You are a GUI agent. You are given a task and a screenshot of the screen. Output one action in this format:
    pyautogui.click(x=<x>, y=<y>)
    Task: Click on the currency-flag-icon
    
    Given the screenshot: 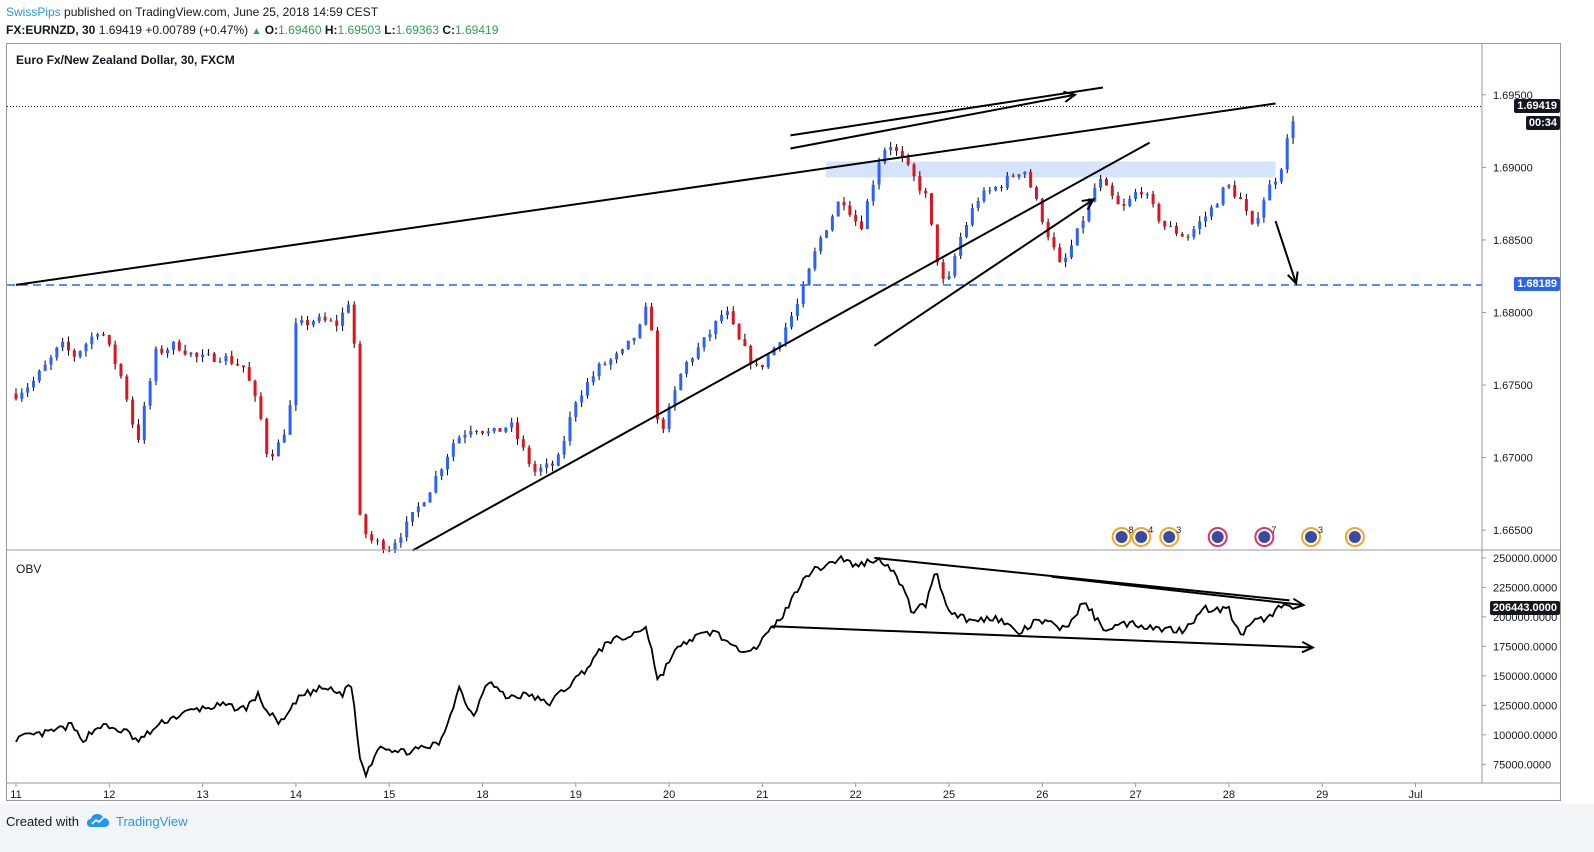 What is the action you would take?
    pyautogui.click(x=1141, y=537)
    